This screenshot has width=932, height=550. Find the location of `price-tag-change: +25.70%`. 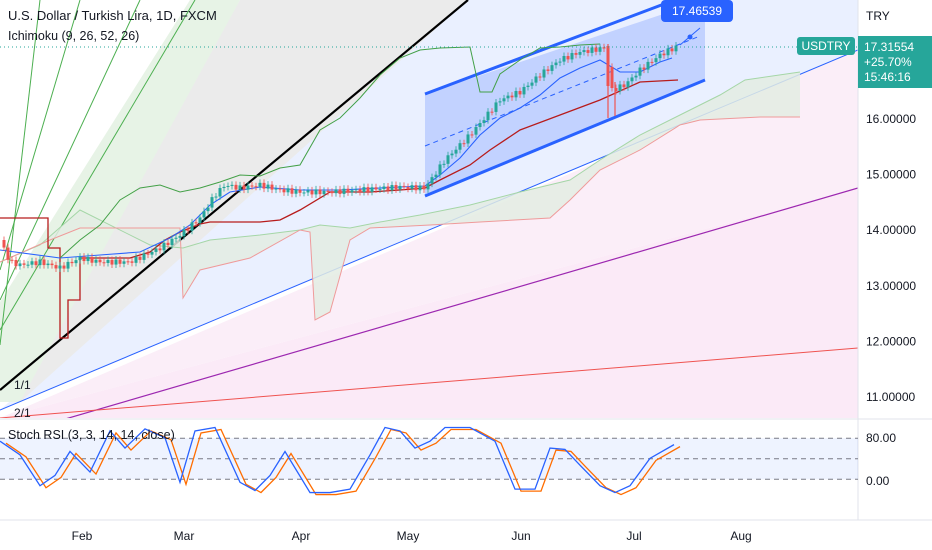

price-tag-change: +25.70% is located at coordinates (888, 62).